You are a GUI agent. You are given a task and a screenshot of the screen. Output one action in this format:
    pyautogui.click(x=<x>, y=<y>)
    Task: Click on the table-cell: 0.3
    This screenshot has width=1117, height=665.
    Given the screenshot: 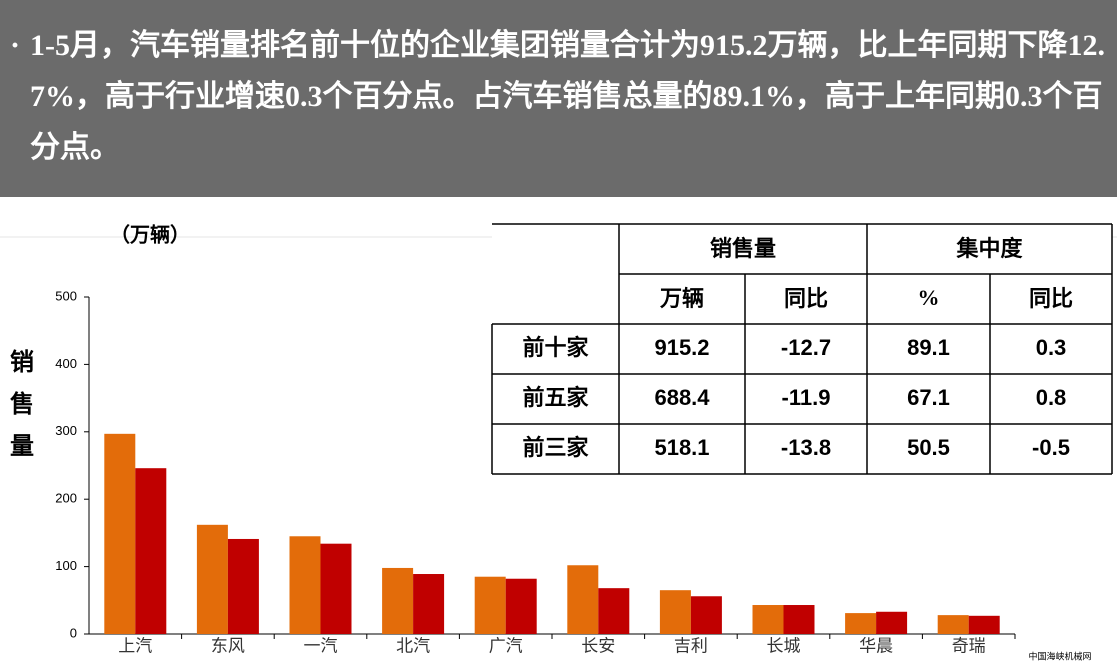 What is the action you would take?
    pyautogui.click(x=1051, y=347)
    